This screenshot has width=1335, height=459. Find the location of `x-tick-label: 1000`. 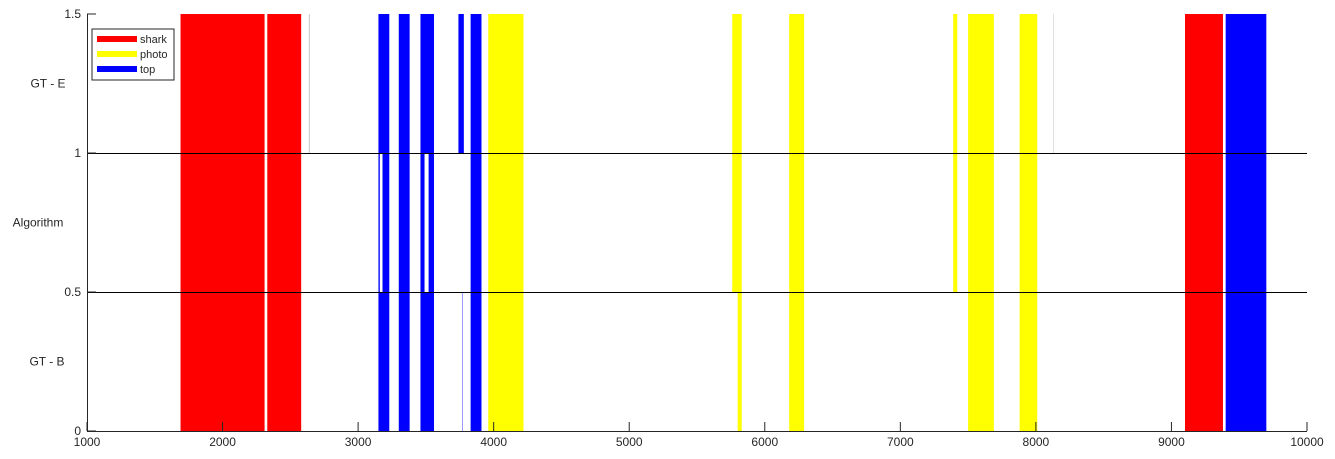

x-tick-label: 1000 is located at coordinates (87, 442).